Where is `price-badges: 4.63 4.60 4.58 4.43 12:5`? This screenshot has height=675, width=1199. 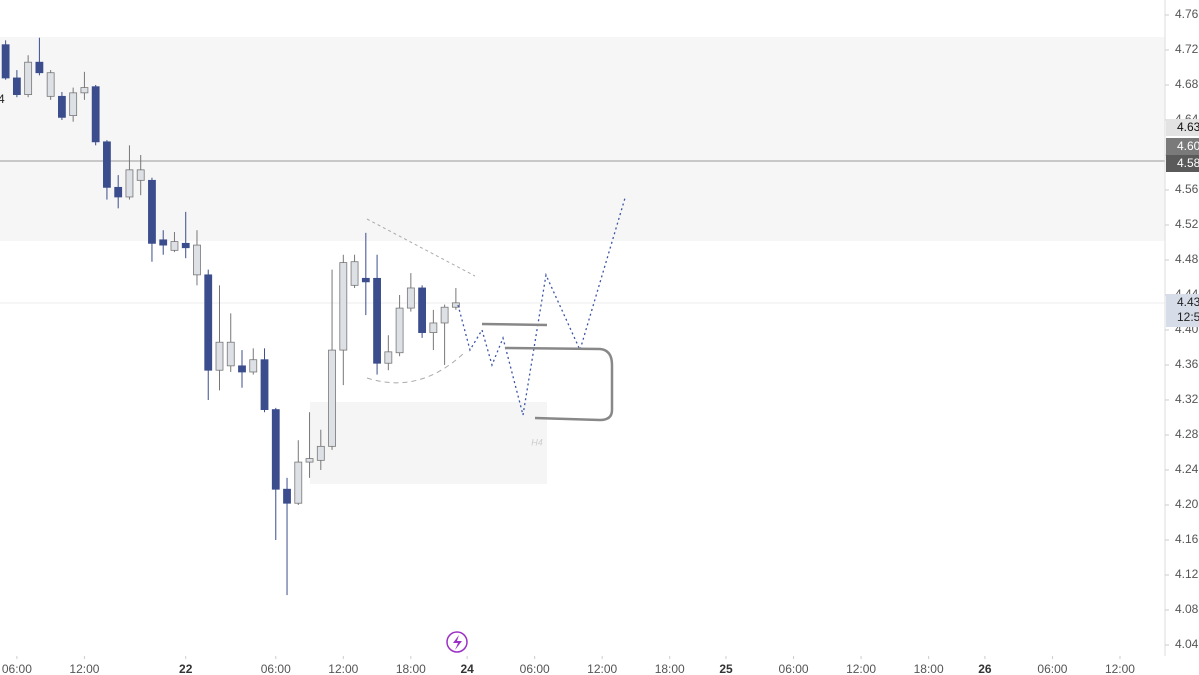 price-badges: 4.63 4.60 4.58 4.43 12:5 is located at coordinates (1182, 223).